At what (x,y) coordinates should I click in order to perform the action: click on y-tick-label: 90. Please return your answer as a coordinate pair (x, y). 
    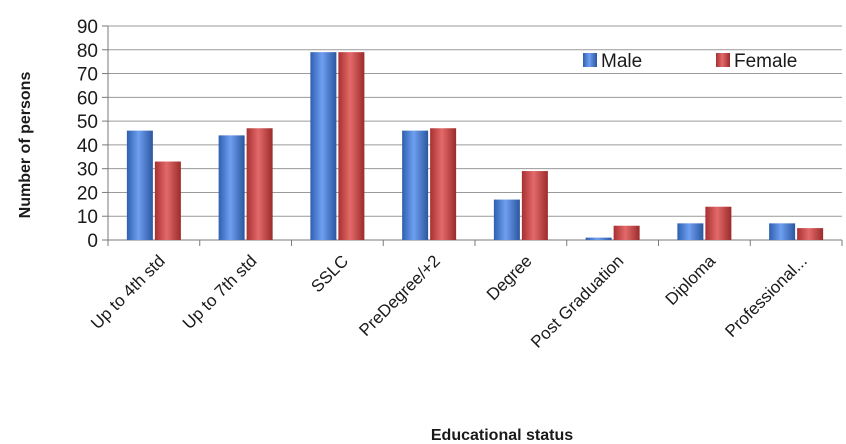
    Looking at the image, I should click on (87, 27).